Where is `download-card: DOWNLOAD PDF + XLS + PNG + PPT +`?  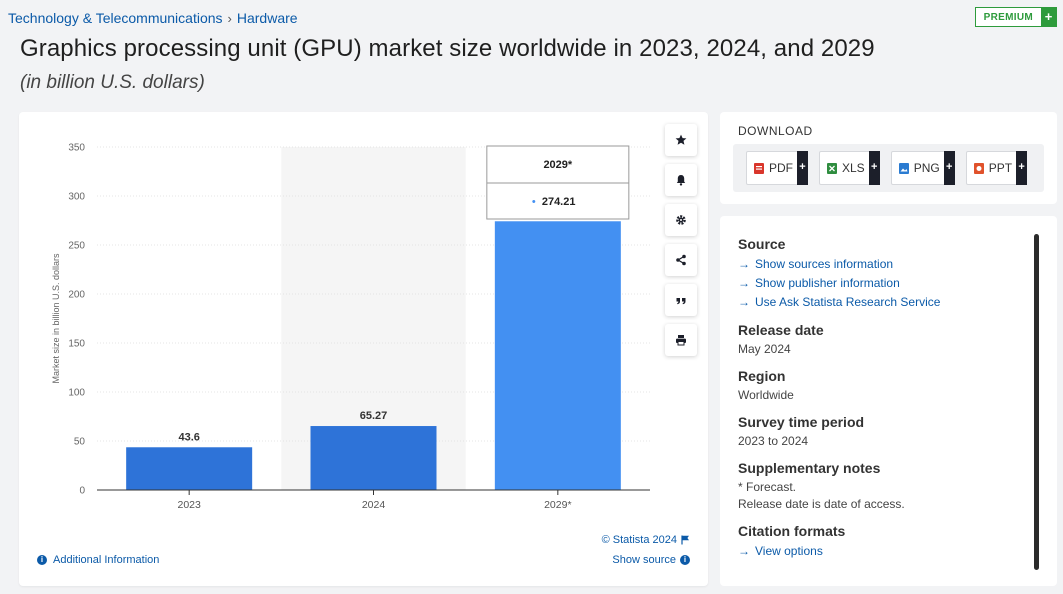 download-card: DOWNLOAD PDF + XLS + PNG + PPT + is located at coordinates (888, 158).